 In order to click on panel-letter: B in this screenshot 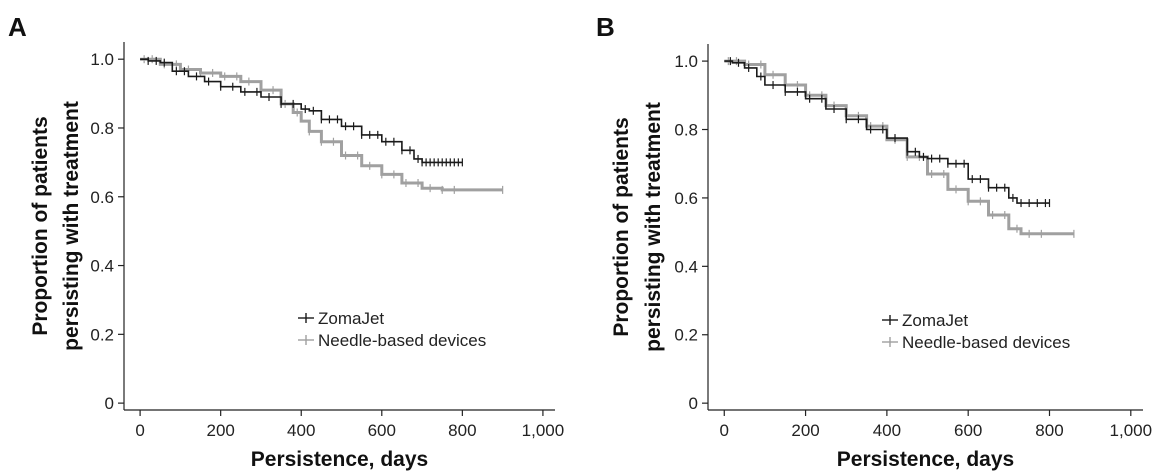, I will do `click(605, 27)`.